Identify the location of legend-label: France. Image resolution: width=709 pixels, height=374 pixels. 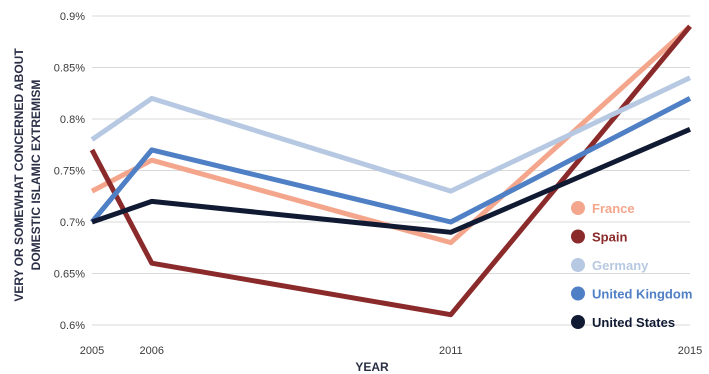
(613, 208).